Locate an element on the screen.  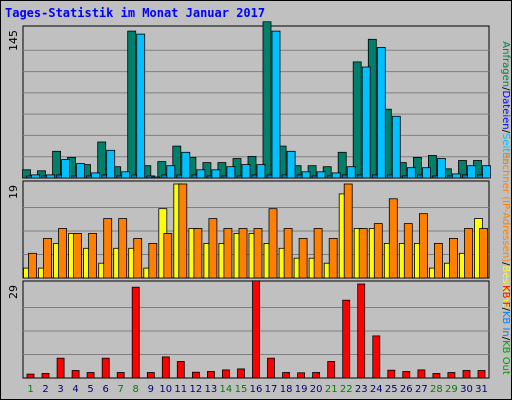
panel-middle-bar-rechner-ip-adressen--14 is located at coordinates (228, 253).